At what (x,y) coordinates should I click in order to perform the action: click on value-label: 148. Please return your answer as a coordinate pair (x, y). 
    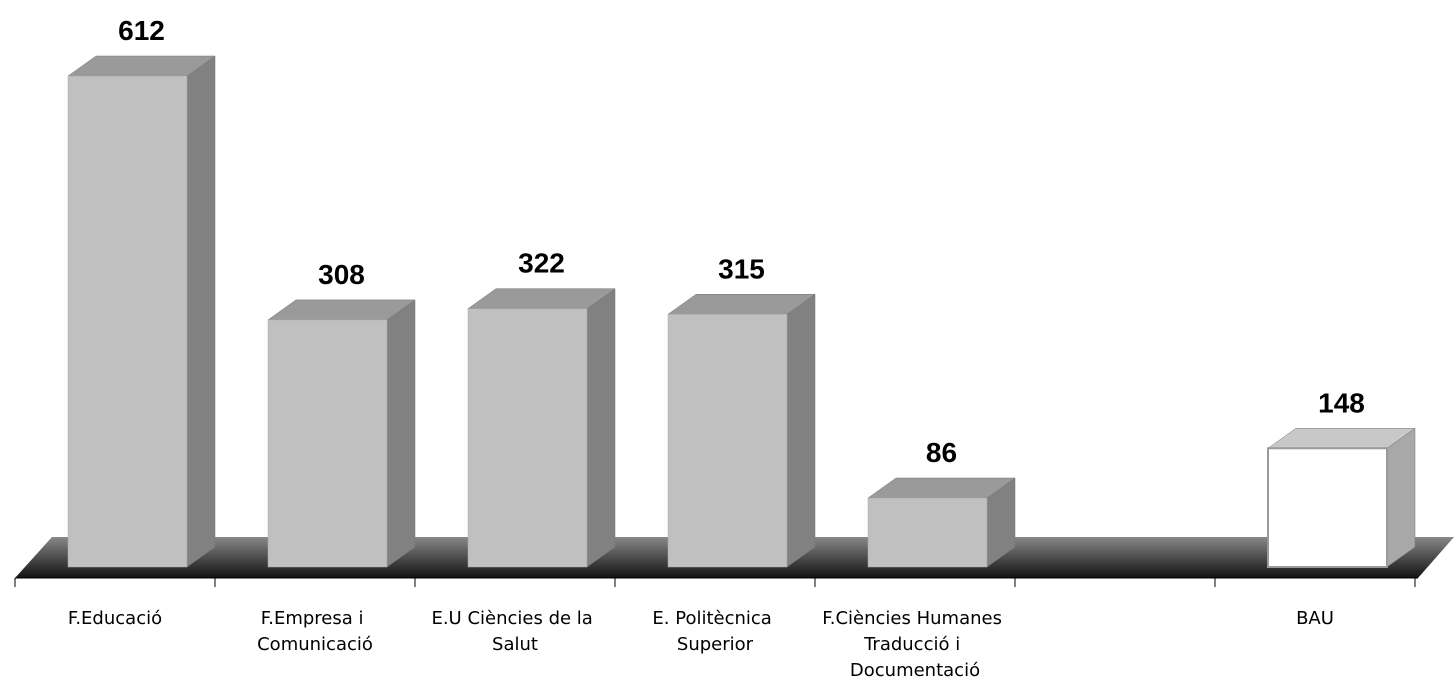
    Looking at the image, I should click on (1341, 402).